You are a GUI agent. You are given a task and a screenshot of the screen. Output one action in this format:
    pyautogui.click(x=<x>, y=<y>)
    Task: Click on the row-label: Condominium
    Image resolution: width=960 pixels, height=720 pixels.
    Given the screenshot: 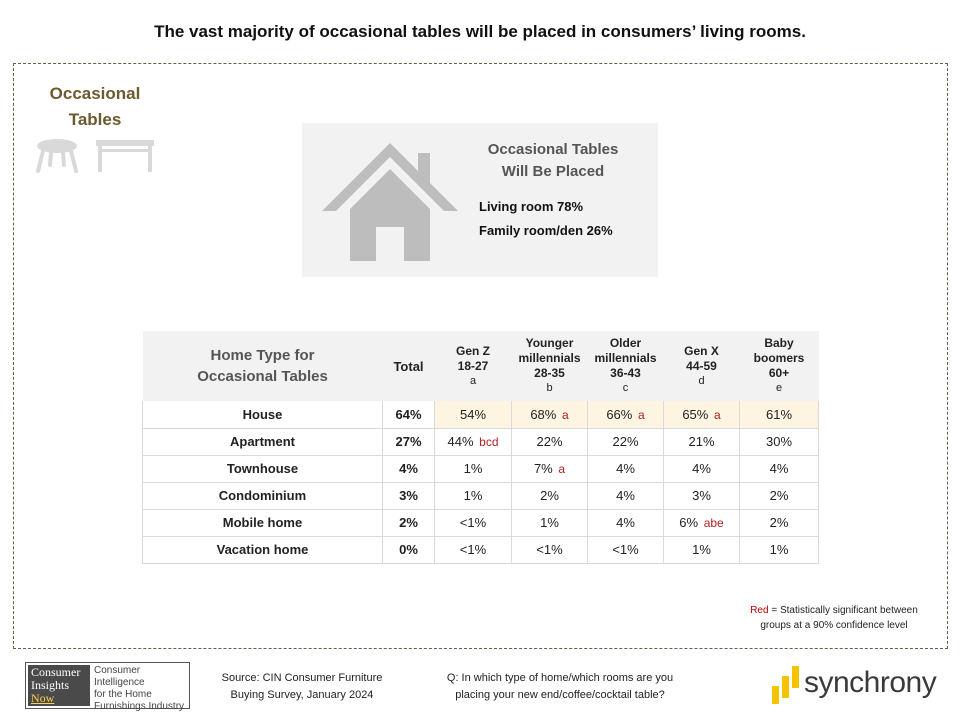 What is the action you would take?
    pyautogui.click(x=262, y=496)
    